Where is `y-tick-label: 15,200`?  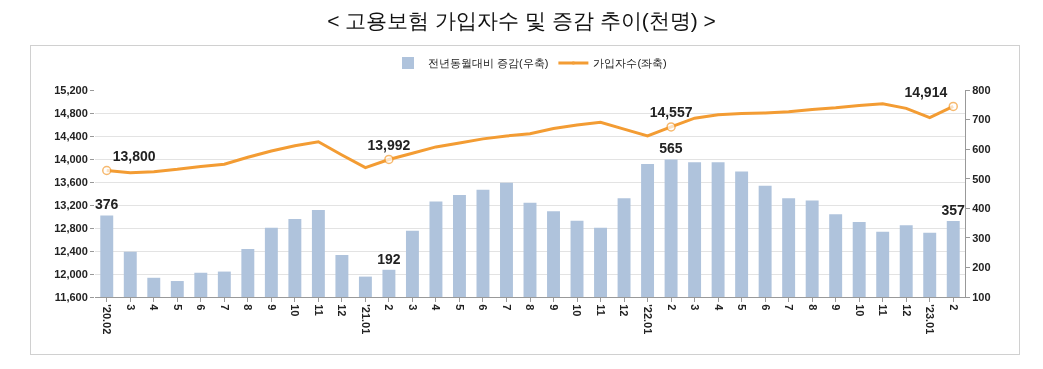
y-tick-label: 15,200 is located at coordinates (71, 89).